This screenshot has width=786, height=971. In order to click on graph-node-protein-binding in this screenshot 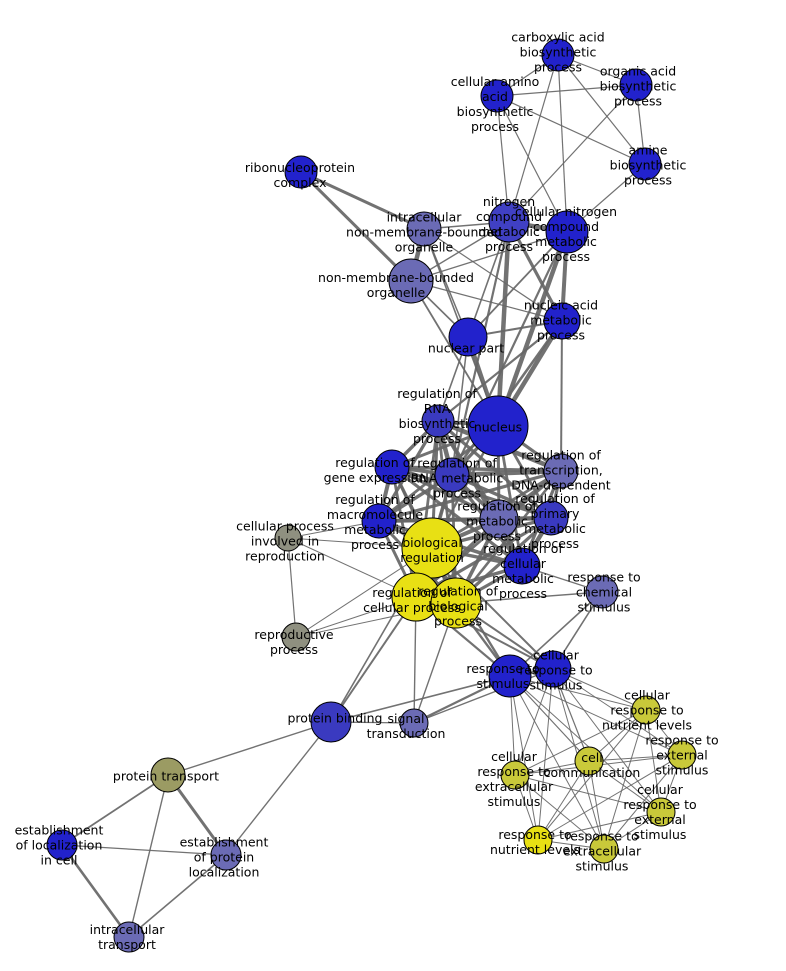, I will do `click(331, 722)`.